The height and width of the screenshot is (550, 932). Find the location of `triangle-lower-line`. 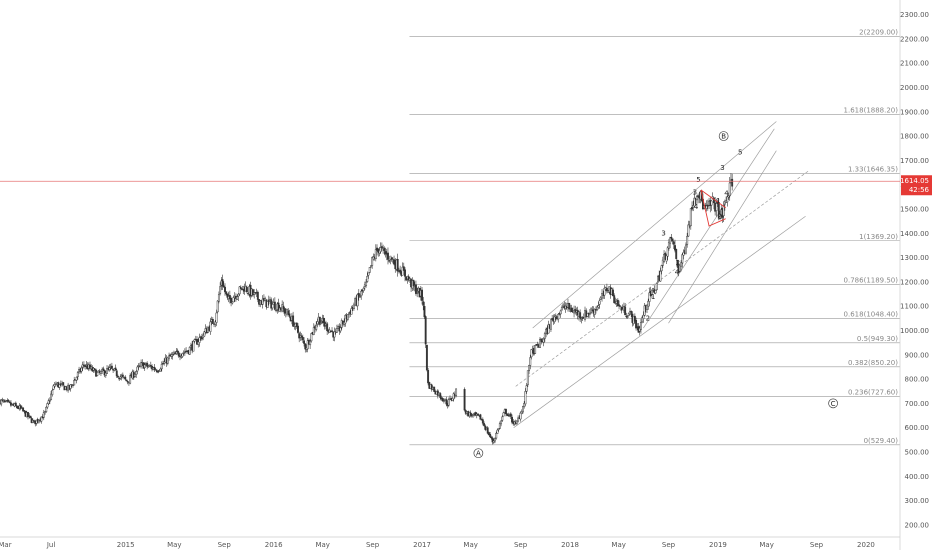

triangle-lower-line is located at coordinates (713, 208).